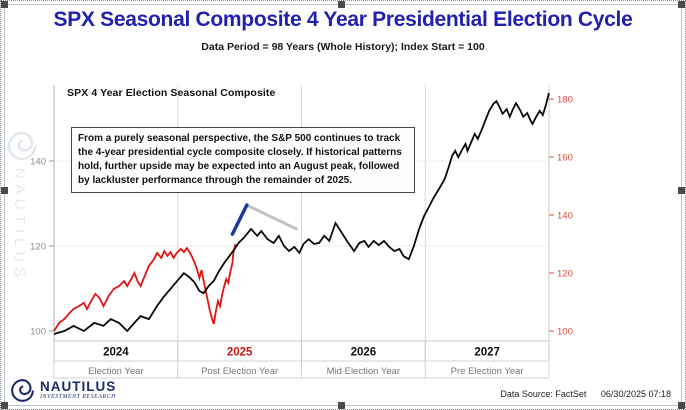 Image resolution: width=686 pixels, height=410 pixels. I want to click on logo-name: NAUTILUS, so click(78, 387).